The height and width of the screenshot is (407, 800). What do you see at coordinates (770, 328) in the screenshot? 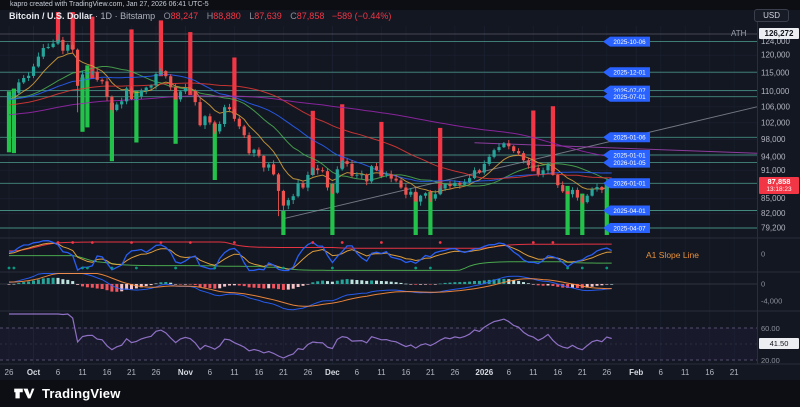
I see `svg-text: 60.00` at bounding box center [770, 328].